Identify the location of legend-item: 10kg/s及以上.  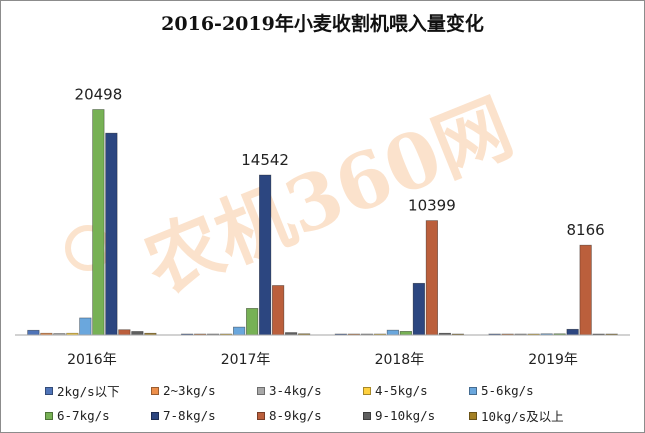
(522, 415).